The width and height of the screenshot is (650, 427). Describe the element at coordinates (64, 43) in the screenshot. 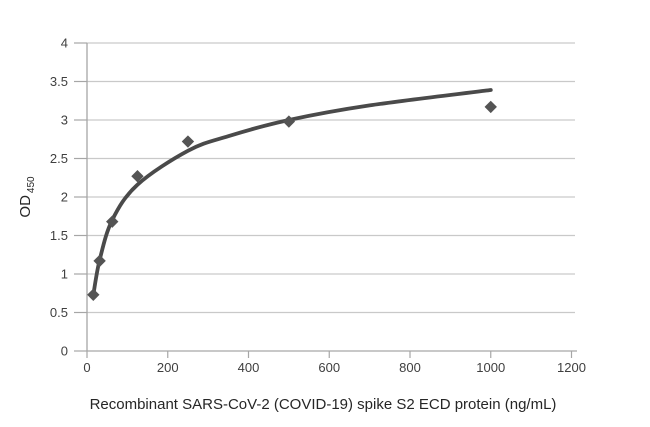

I see `y-tick-label: 4` at that location.